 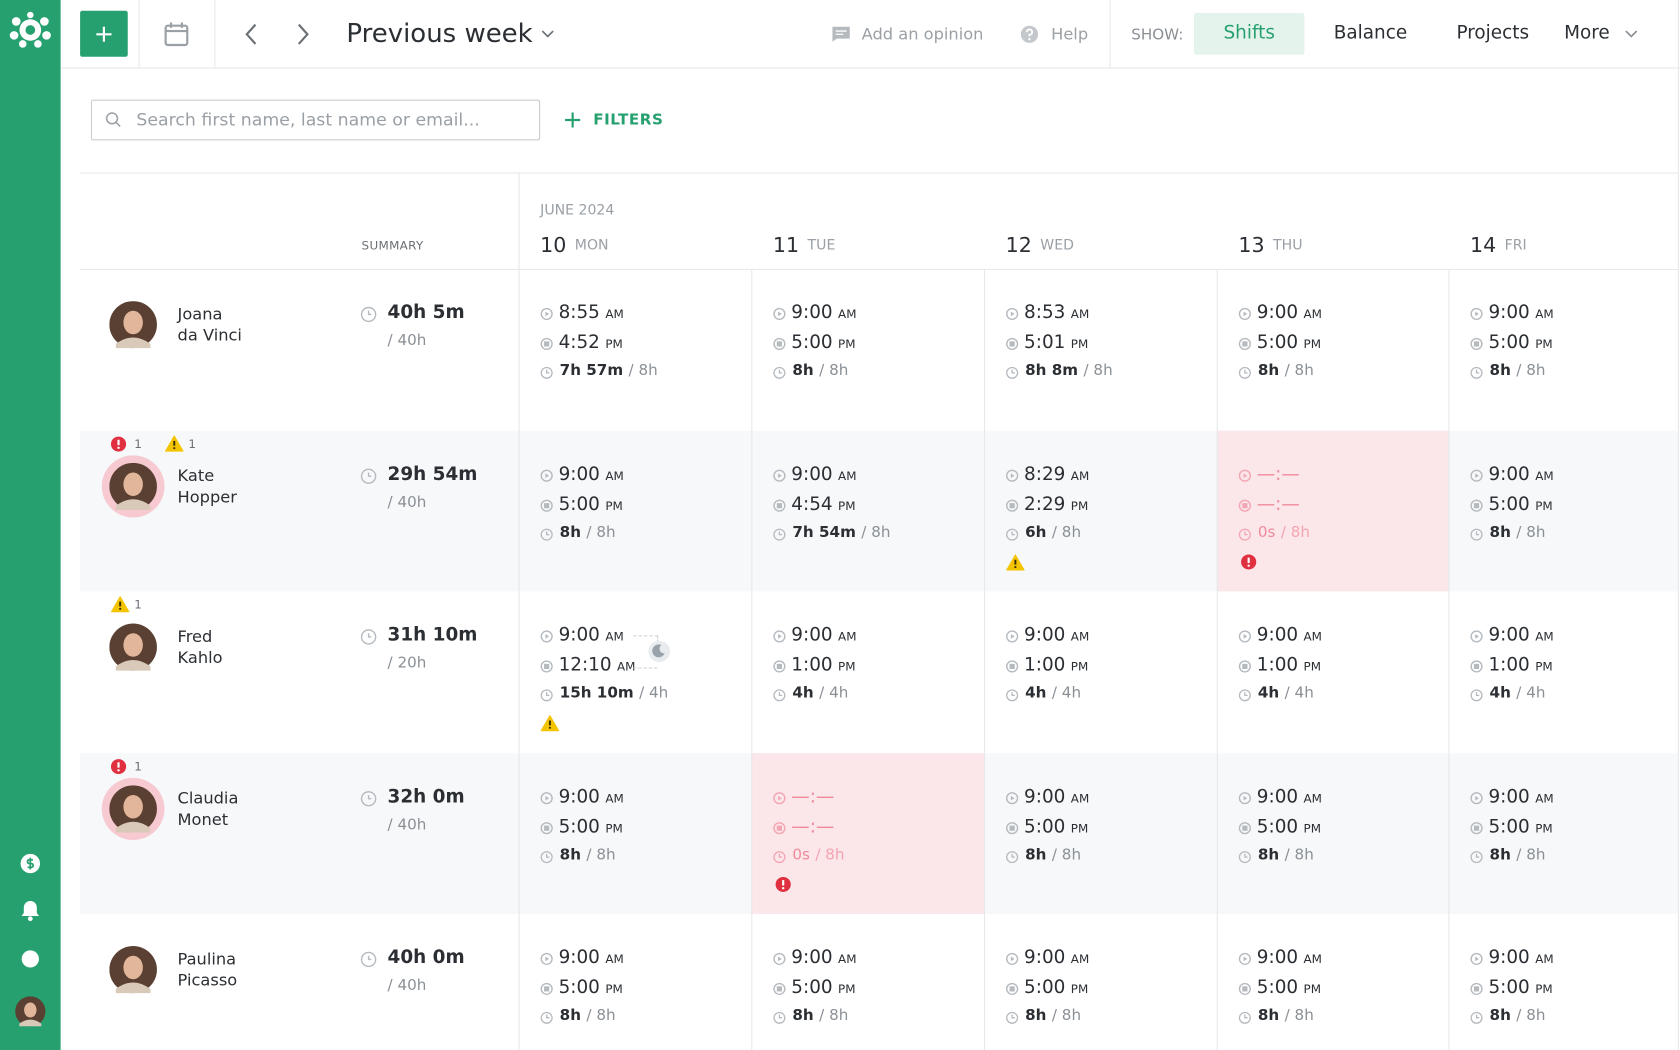 I want to click on duration-value: 15h 10m, so click(x=596, y=693).